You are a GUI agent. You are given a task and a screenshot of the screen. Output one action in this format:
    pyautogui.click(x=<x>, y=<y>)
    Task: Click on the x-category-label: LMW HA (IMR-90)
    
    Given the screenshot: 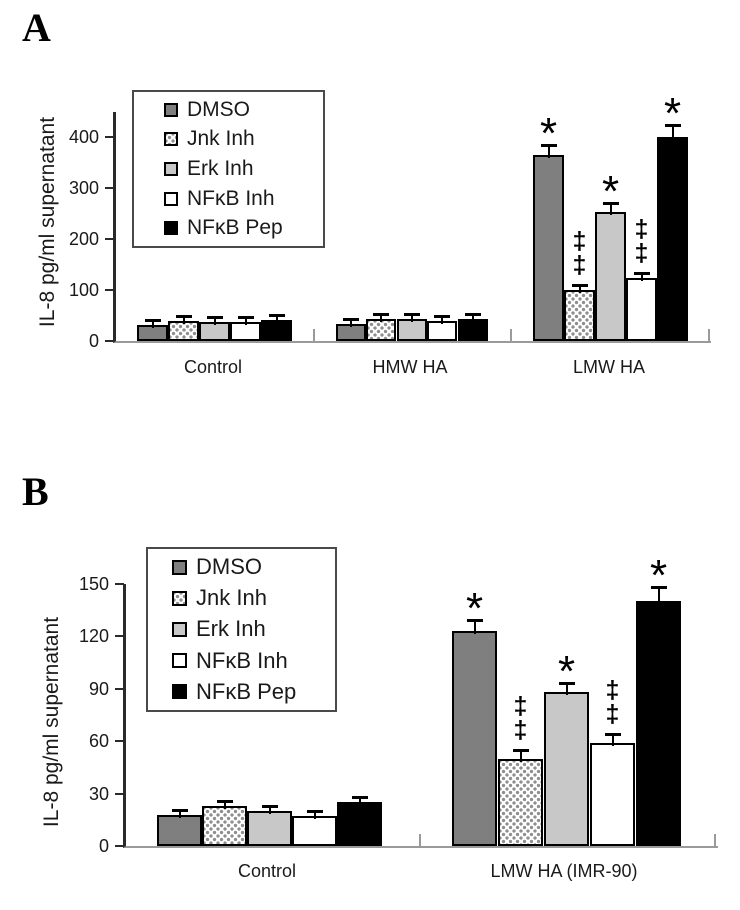 What is the action you would take?
    pyautogui.click(x=564, y=871)
    